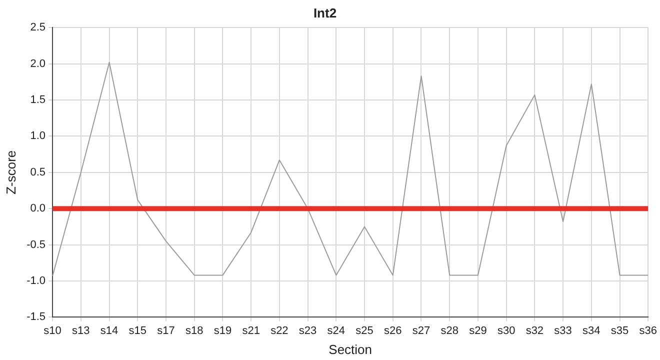 This screenshot has width=660, height=360. What do you see at coordinates (619, 330) in the screenshot?
I see `x-tick-label: s35` at bounding box center [619, 330].